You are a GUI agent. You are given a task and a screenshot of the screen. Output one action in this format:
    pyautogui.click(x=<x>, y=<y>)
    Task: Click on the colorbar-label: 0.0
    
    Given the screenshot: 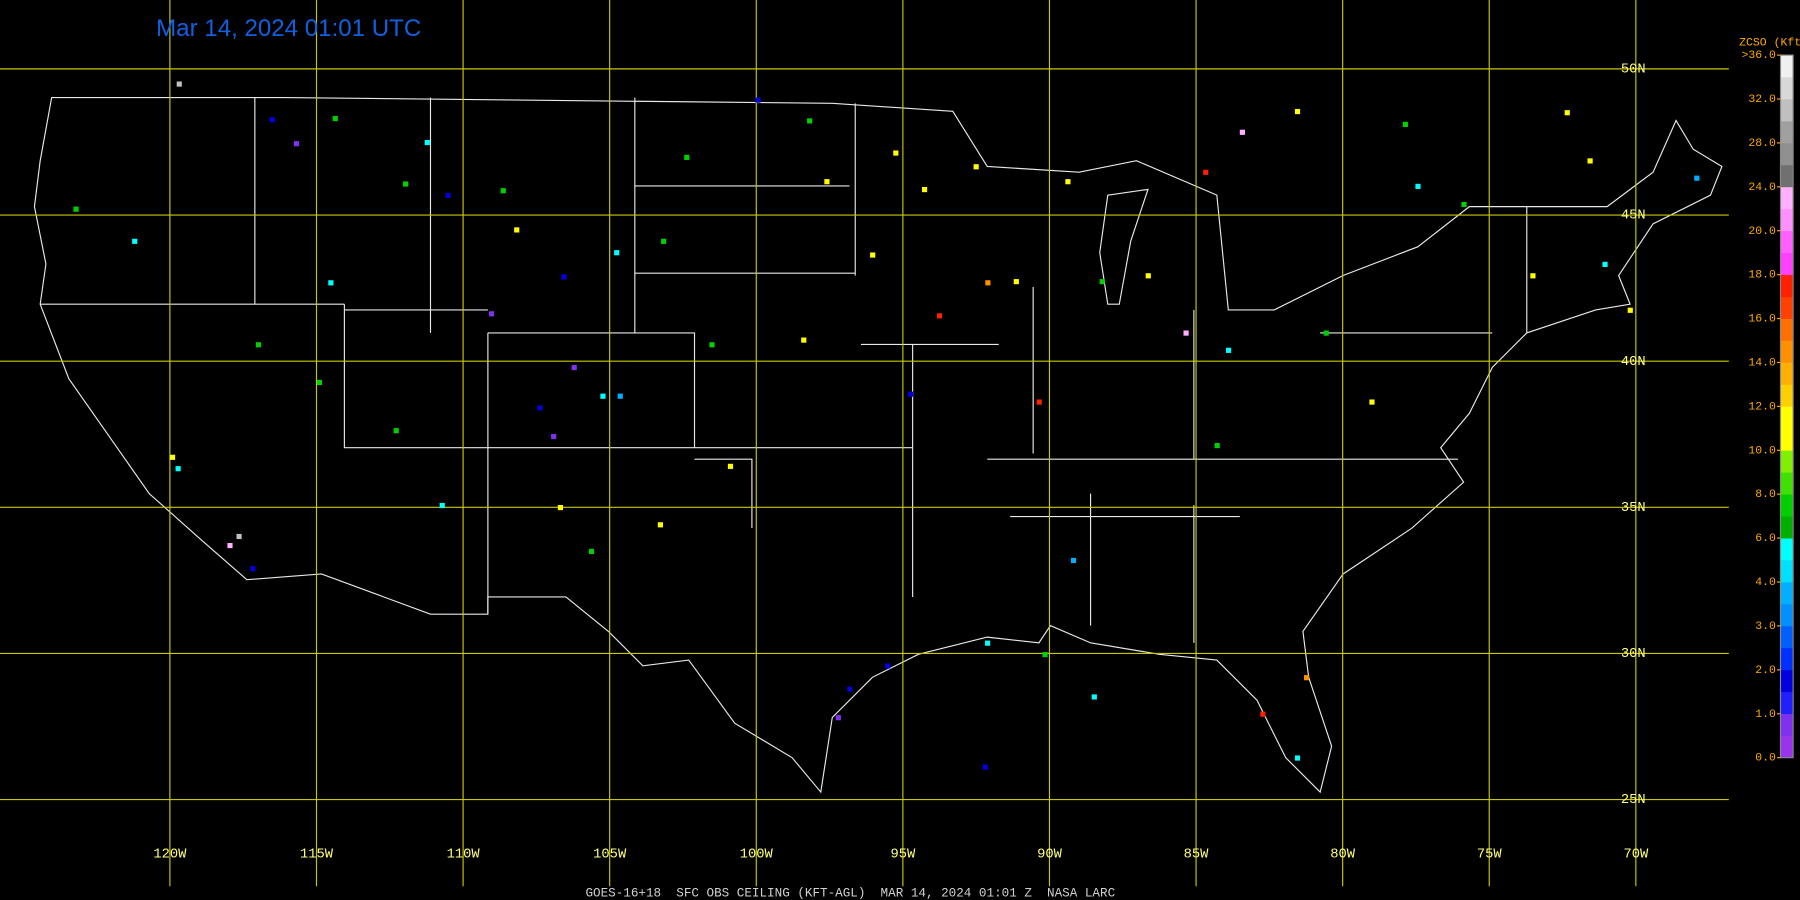 What is the action you would take?
    pyautogui.click(x=1765, y=758)
    